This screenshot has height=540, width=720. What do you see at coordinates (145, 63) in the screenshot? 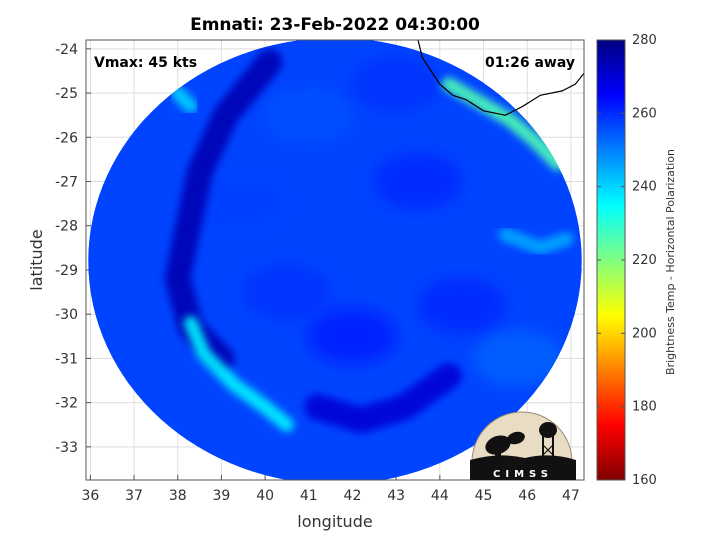
I see `vmax-annotation: Vmax: 45 kts` at bounding box center [145, 63].